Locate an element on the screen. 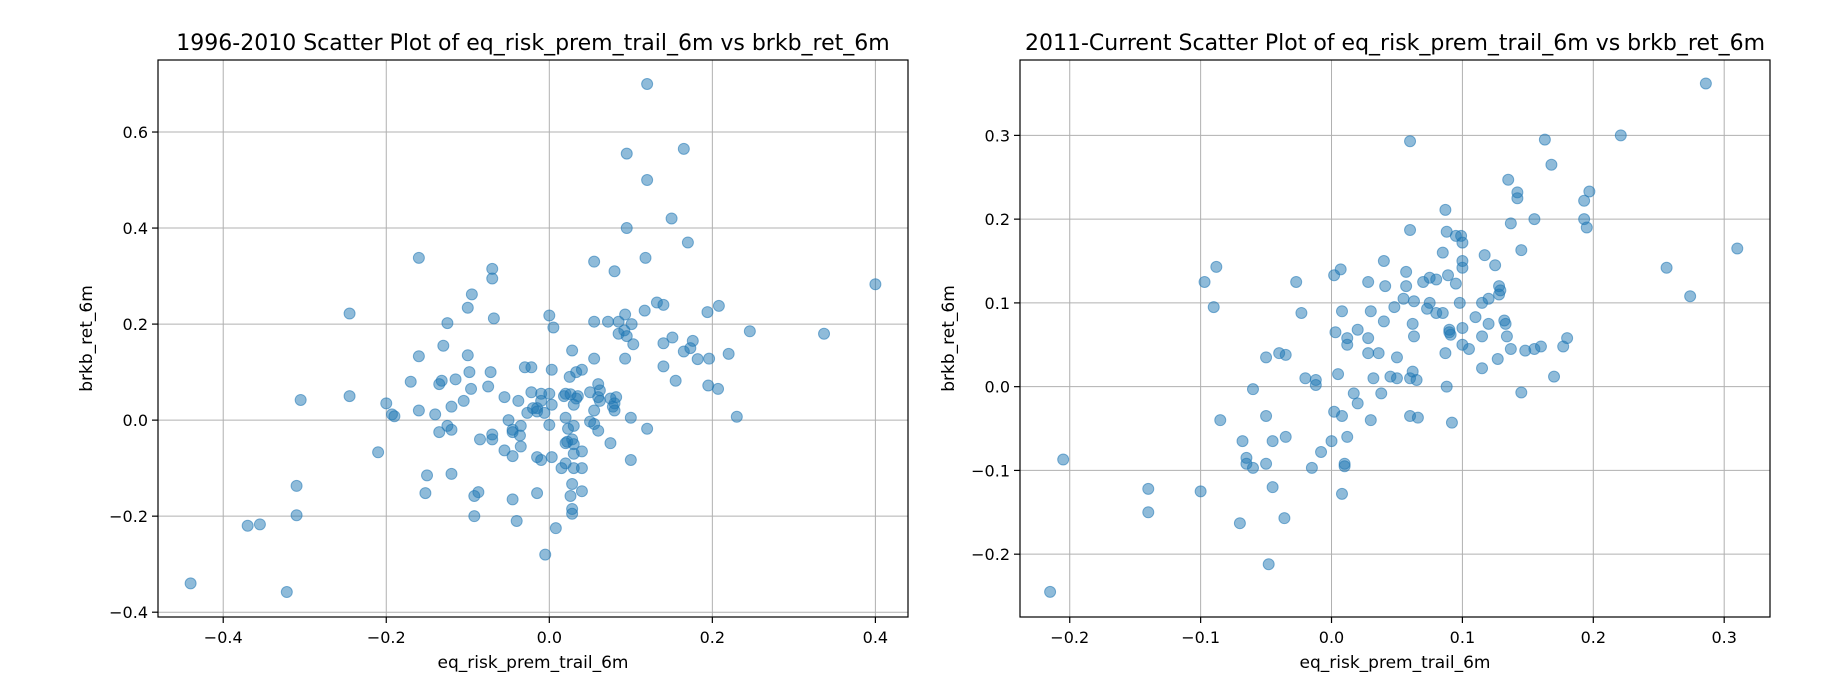  x-tick-label: −0.1 is located at coordinates (1200, 637).